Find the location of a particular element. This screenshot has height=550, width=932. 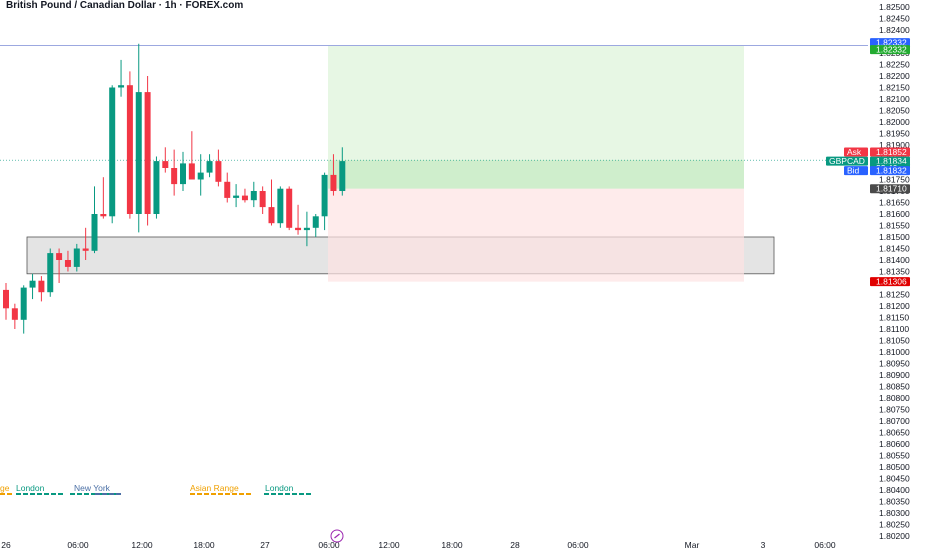

price-tick: 1.80500 is located at coordinates (894, 467).